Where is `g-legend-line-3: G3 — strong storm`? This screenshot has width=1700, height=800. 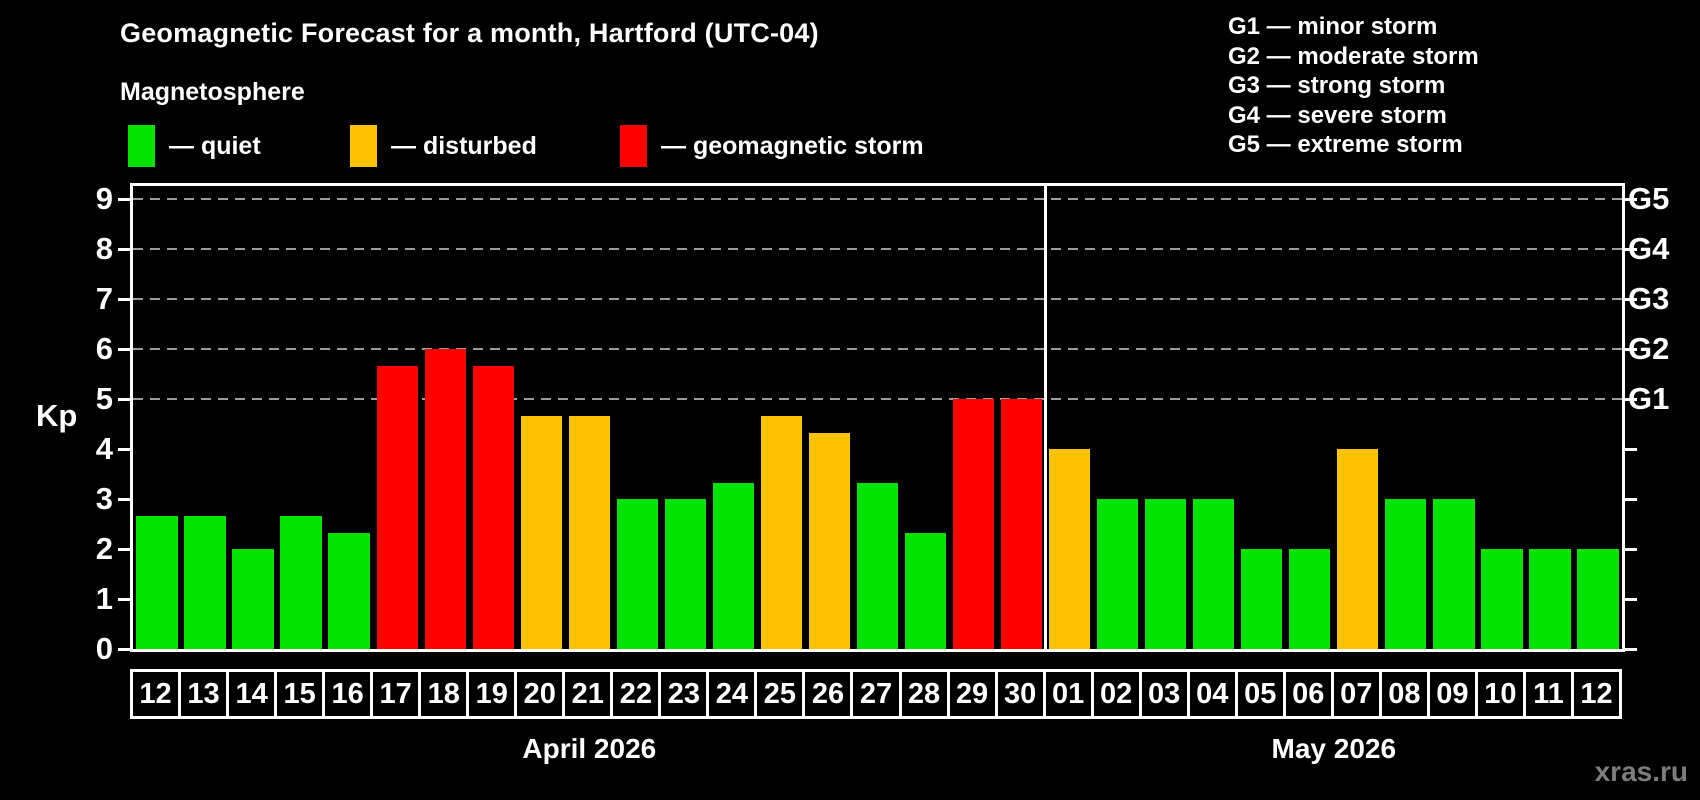 g-legend-line-3: G3 — strong storm is located at coordinates (1337, 85).